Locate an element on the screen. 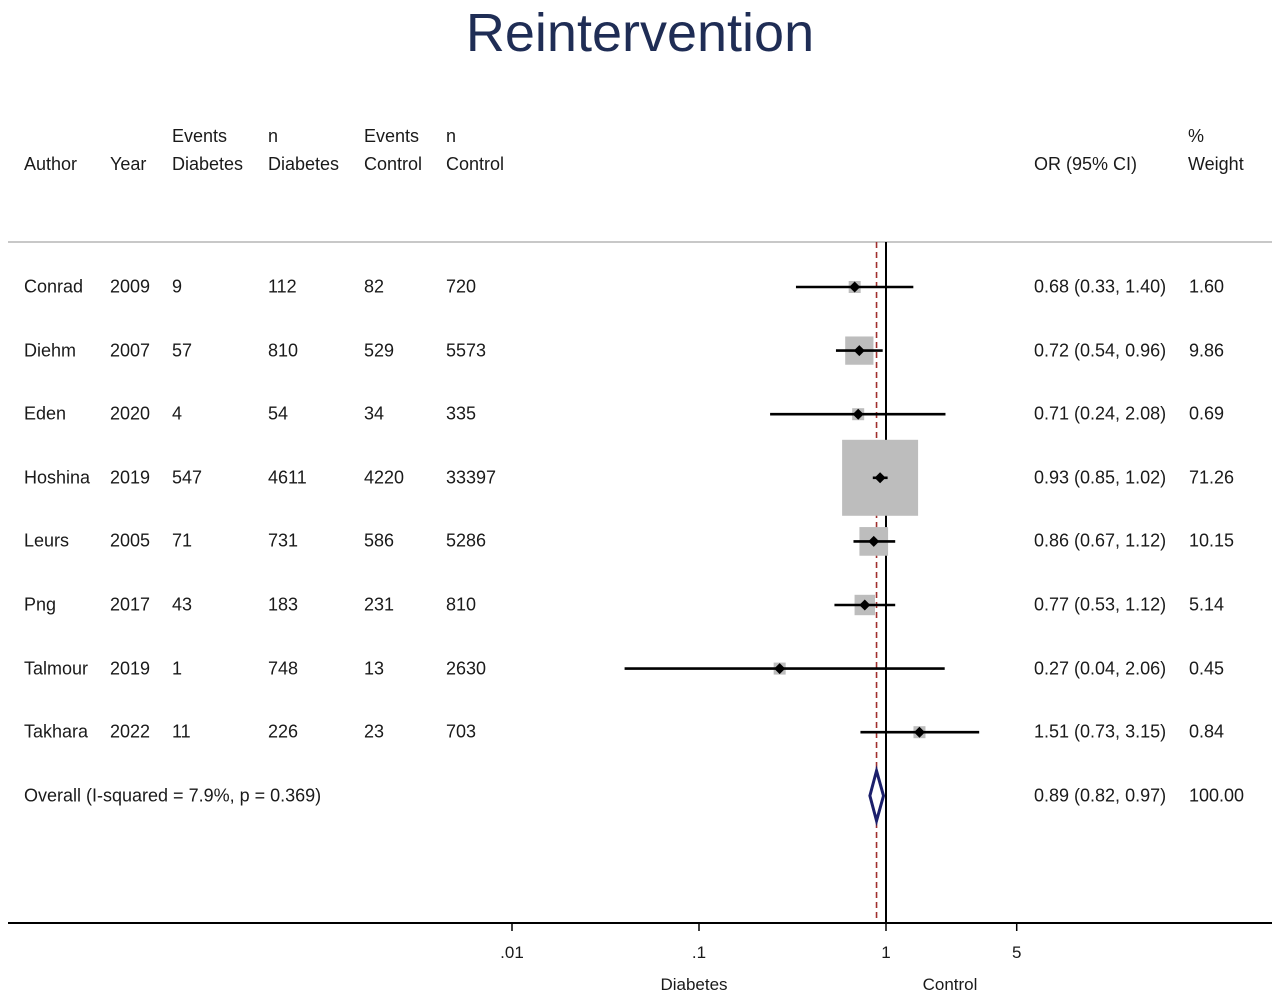  study-year: 2005 is located at coordinates (130, 540).